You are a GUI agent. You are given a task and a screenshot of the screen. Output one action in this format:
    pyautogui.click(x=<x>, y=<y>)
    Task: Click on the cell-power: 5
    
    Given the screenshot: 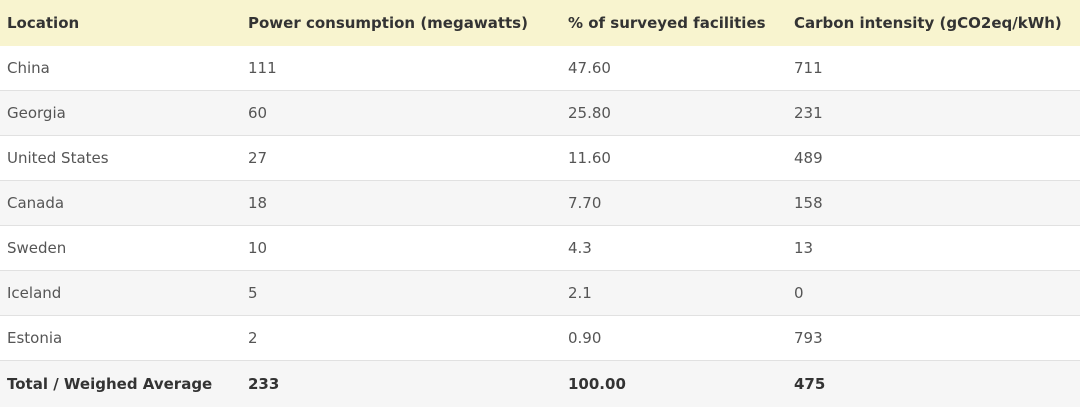 What is the action you would take?
    pyautogui.click(x=253, y=293)
    